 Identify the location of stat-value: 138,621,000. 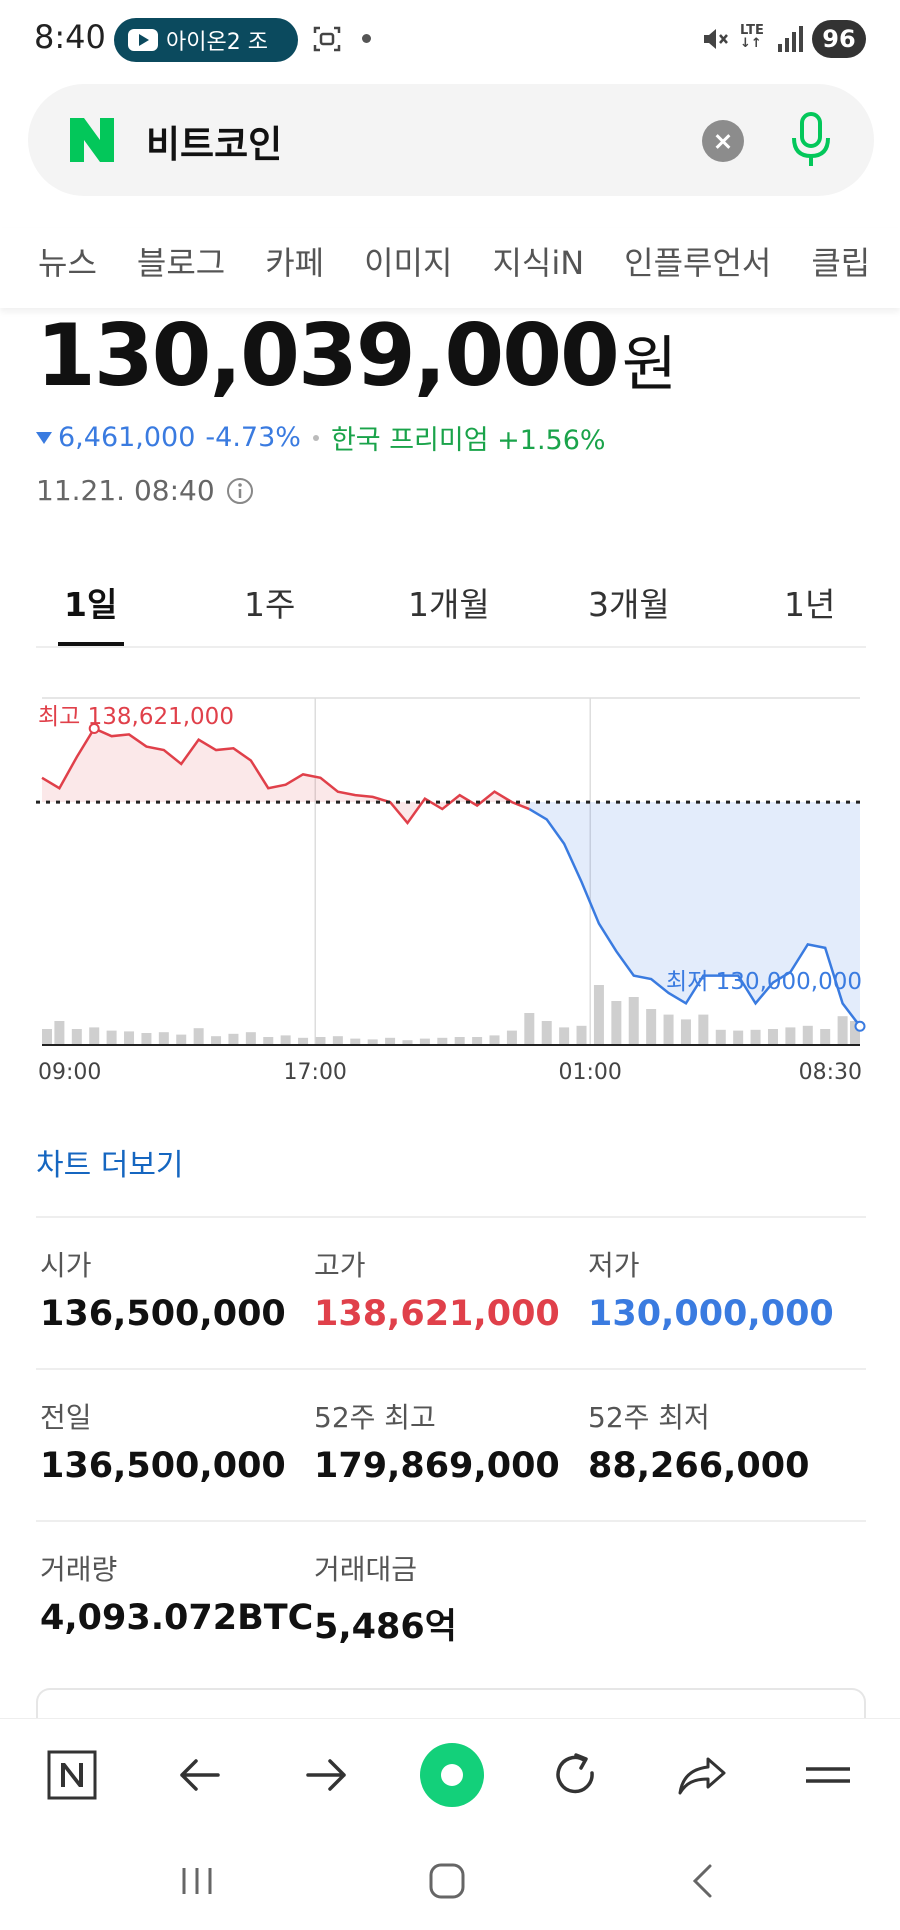
(437, 1314).